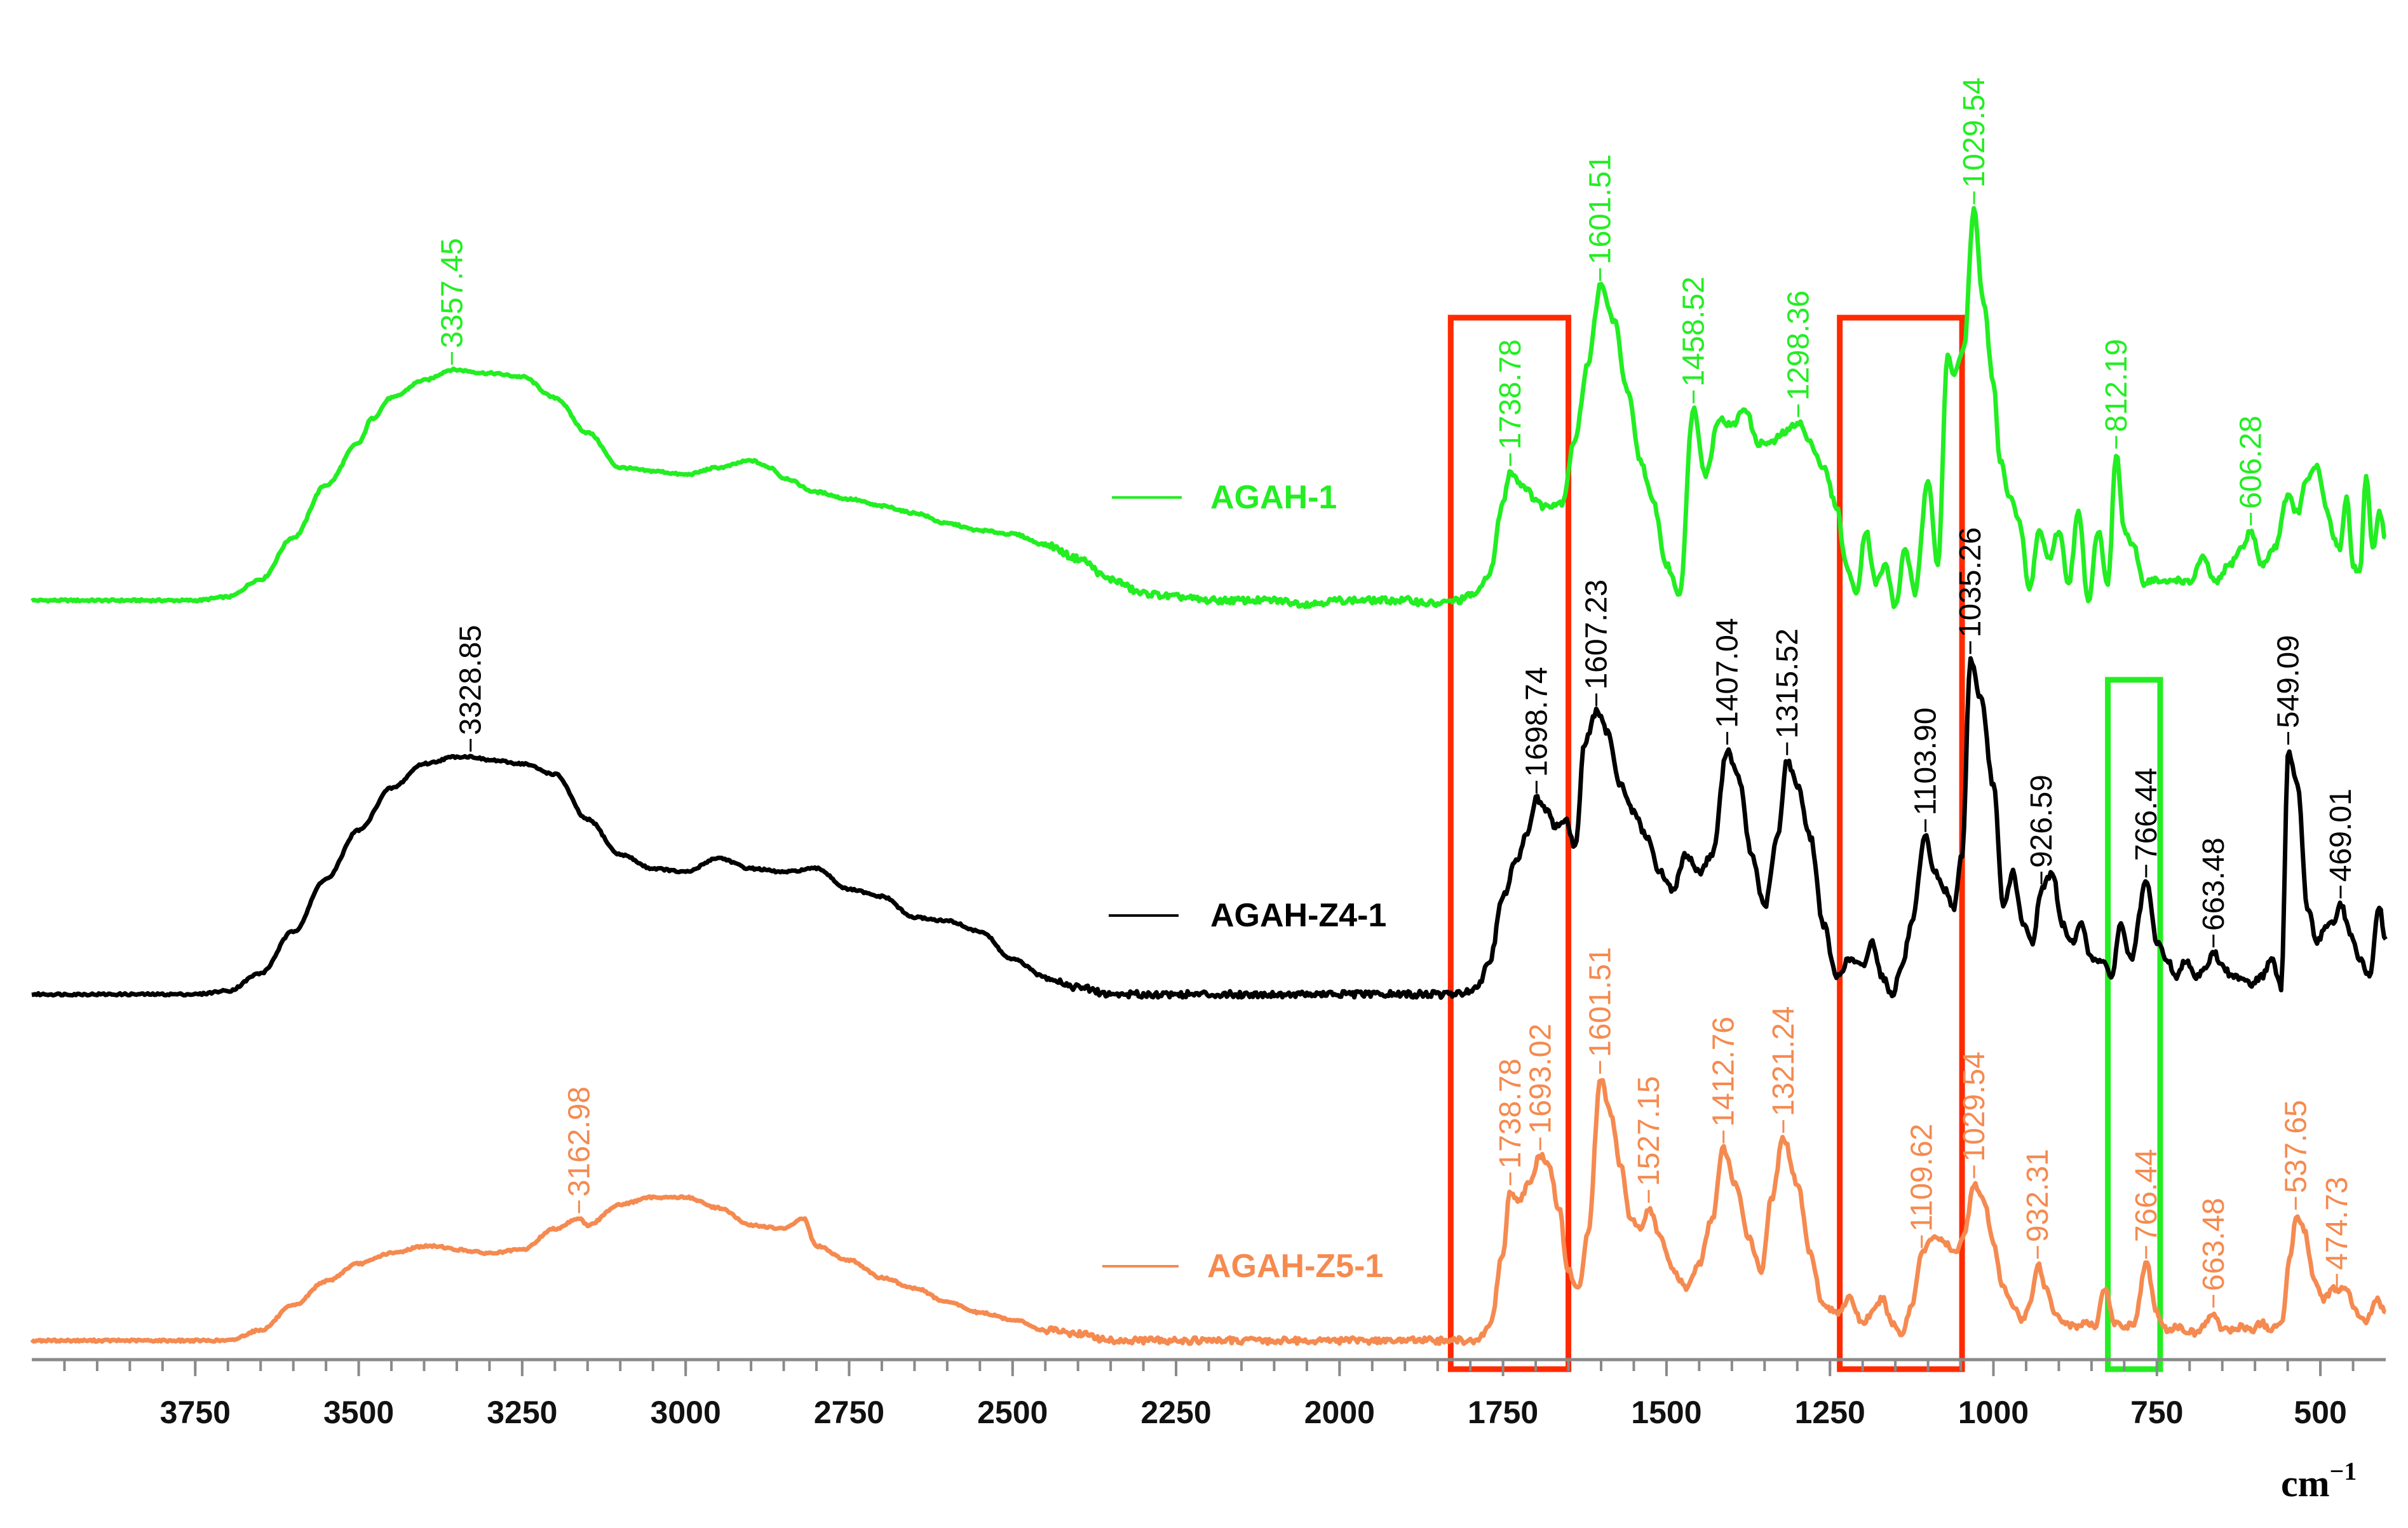 The width and height of the screenshot is (2408, 1528). What do you see at coordinates (2320, 1413) in the screenshot?
I see `x-tick-label: 500` at bounding box center [2320, 1413].